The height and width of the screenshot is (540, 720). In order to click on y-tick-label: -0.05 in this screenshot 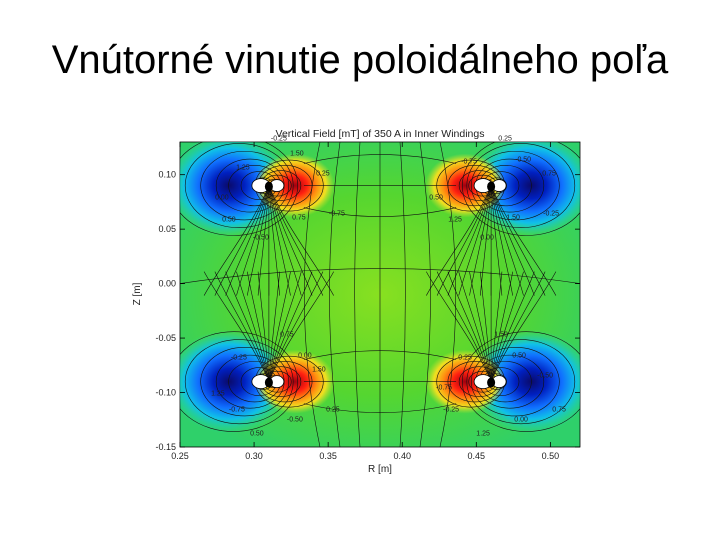, I will do `click(165, 338)`.